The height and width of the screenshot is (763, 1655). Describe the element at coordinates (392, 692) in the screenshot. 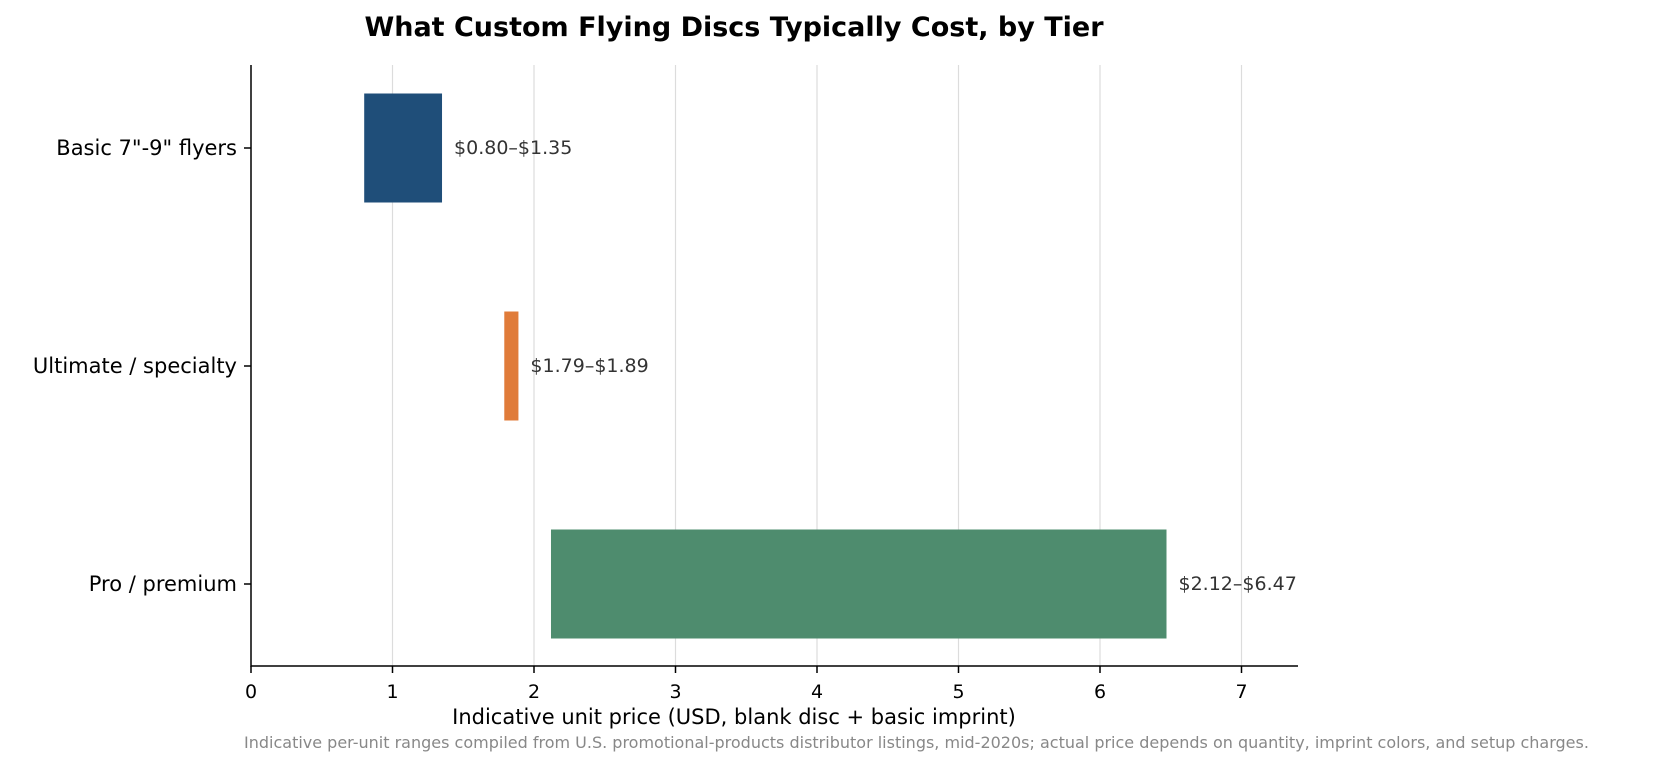

I see `x-tick-label: 1` at that location.